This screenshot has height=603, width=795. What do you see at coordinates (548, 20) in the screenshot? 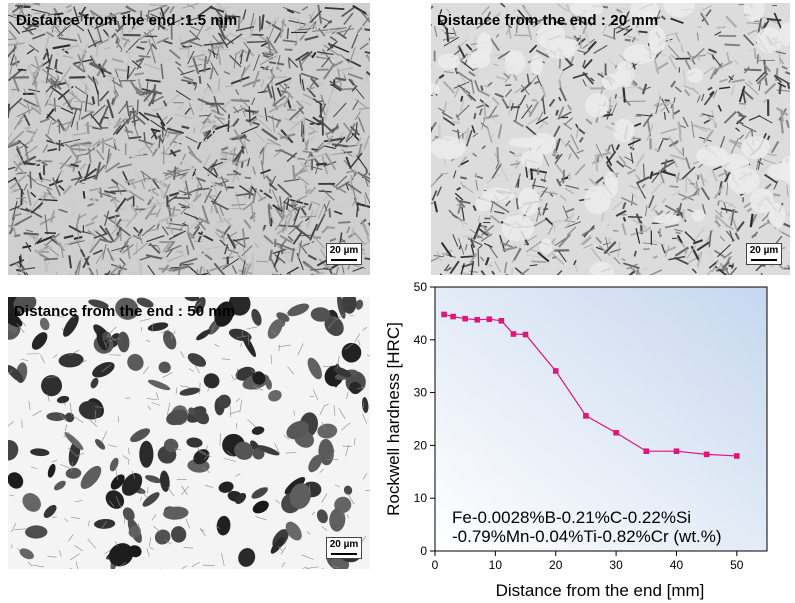
I see `micrograph-caption: Distance from the end : 20 mm` at bounding box center [548, 20].